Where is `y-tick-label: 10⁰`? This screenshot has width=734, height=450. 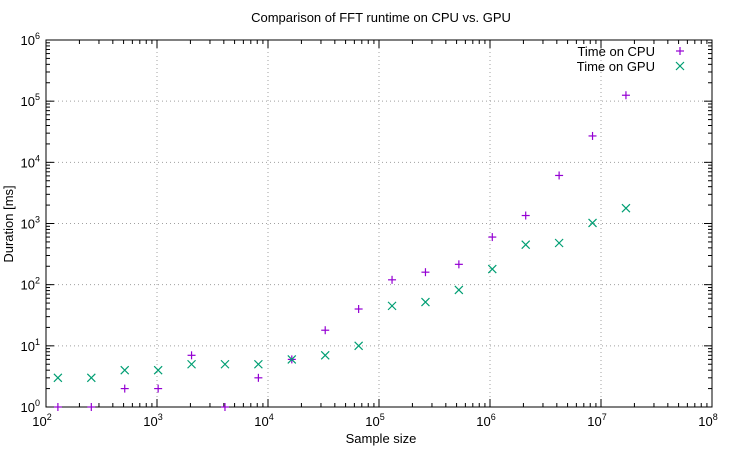 y-tick-label: 10⁰ is located at coordinates (30, 406).